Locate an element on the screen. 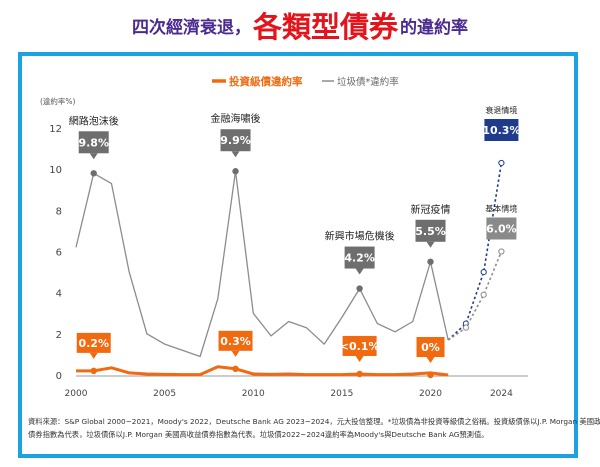 This screenshot has width=600, height=467. x-tick-label: 2010 is located at coordinates (253, 394).